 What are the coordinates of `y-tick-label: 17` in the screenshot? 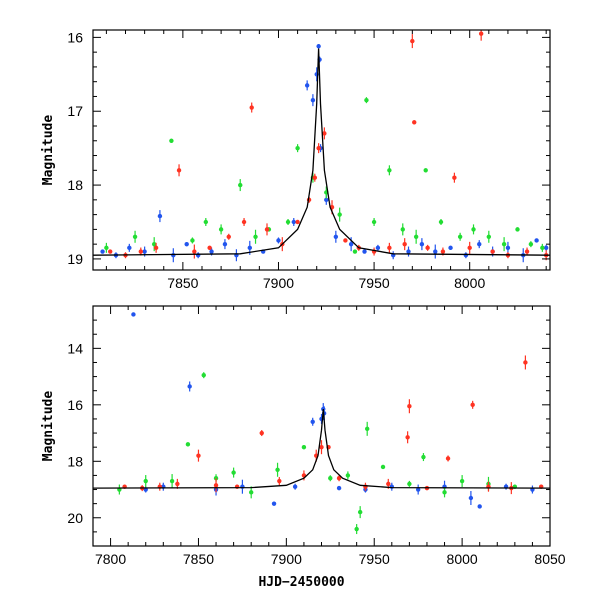 It's located at (75, 111).